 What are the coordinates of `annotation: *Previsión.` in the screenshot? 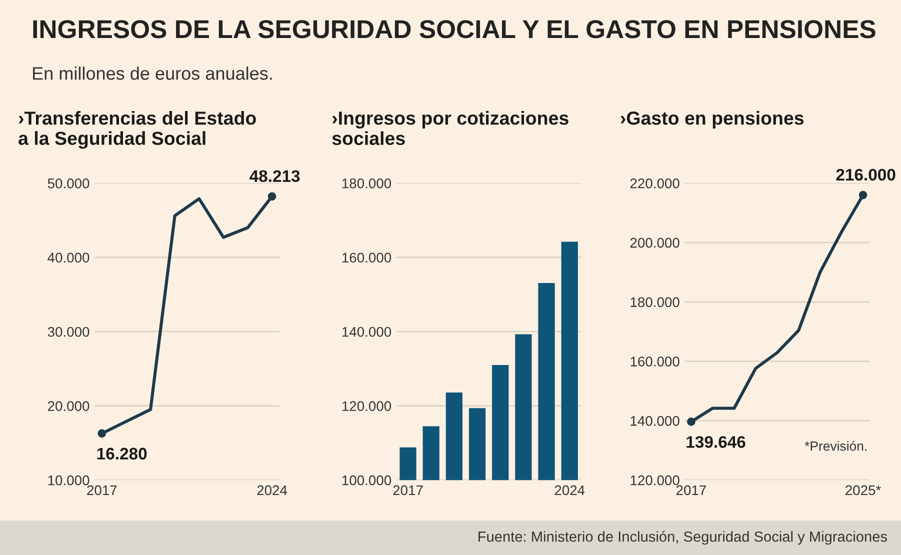 It's located at (835, 445).